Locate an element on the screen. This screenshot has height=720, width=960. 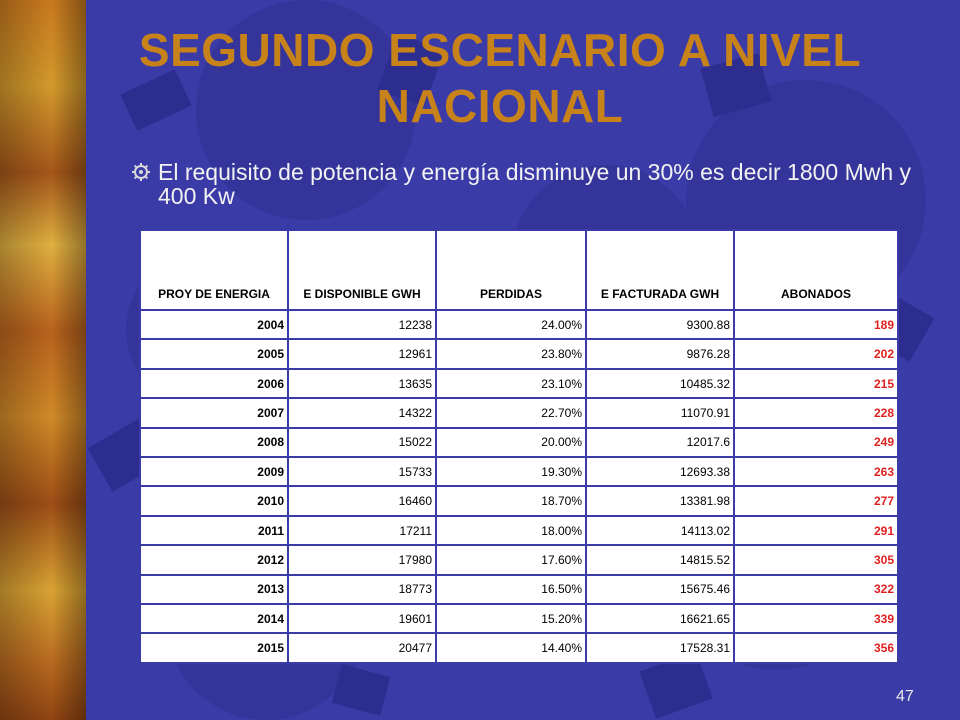
gear-bullet-icon is located at coordinates (141, 172).